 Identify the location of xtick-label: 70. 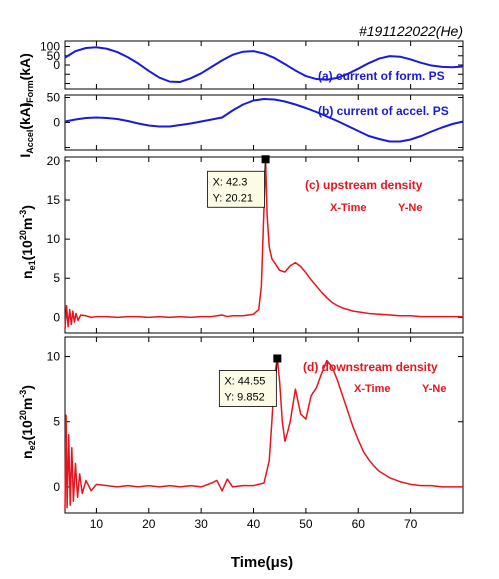
(411, 524).